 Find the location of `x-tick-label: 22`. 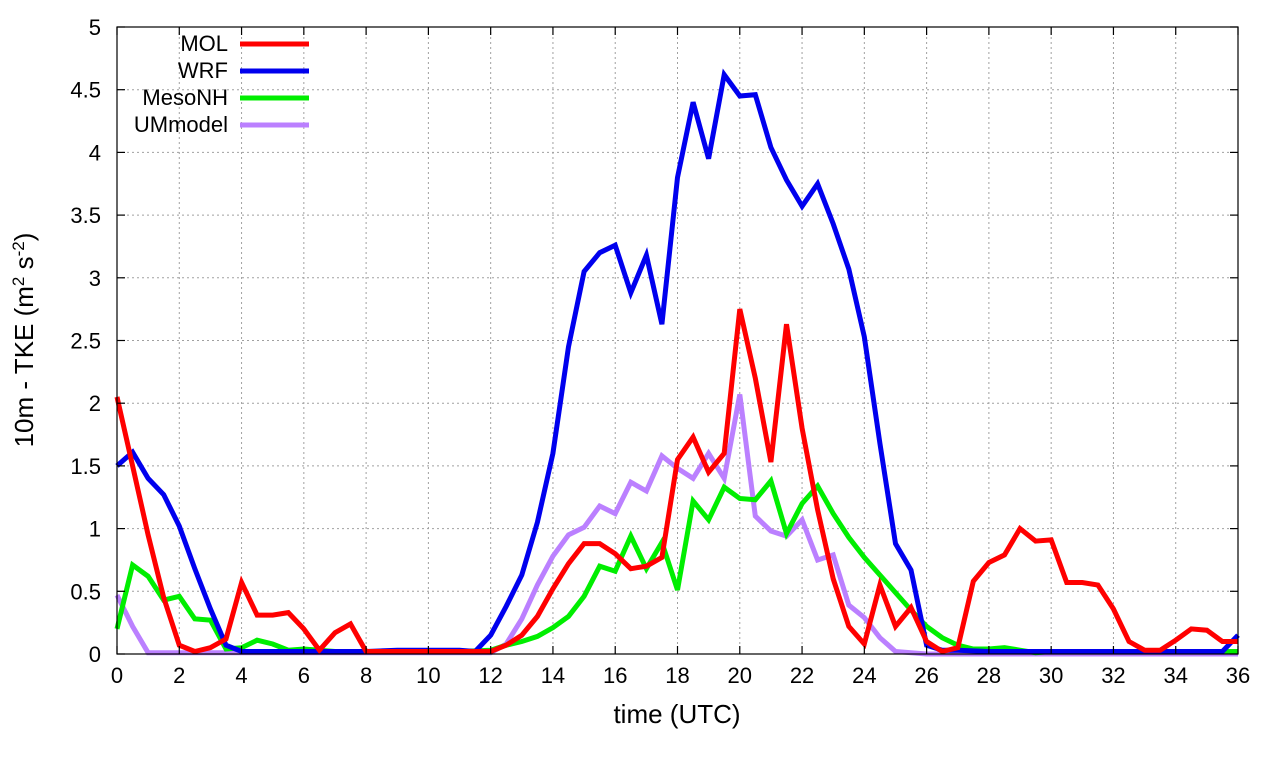

x-tick-label: 22 is located at coordinates (802, 675).